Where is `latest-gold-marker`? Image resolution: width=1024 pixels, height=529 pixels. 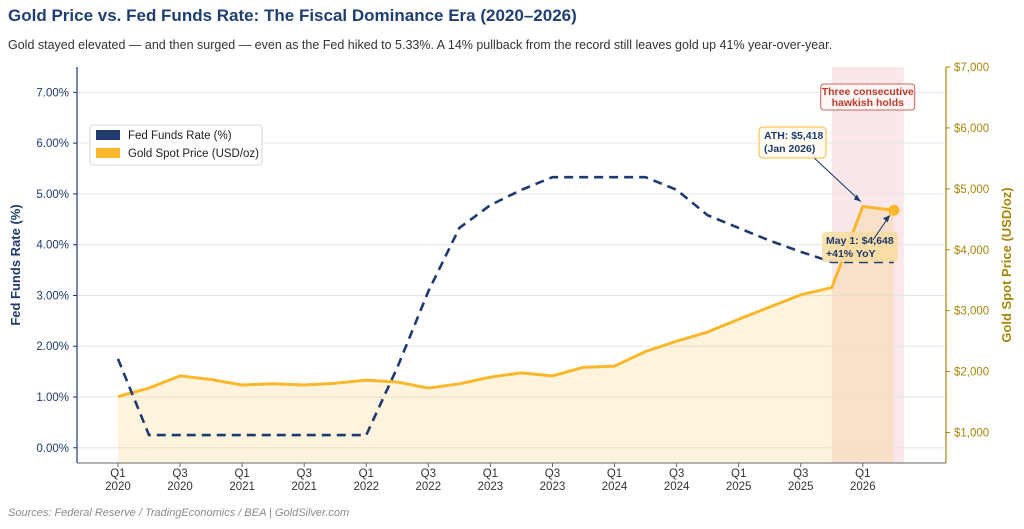 latest-gold-marker is located at coordinates (894, 210).